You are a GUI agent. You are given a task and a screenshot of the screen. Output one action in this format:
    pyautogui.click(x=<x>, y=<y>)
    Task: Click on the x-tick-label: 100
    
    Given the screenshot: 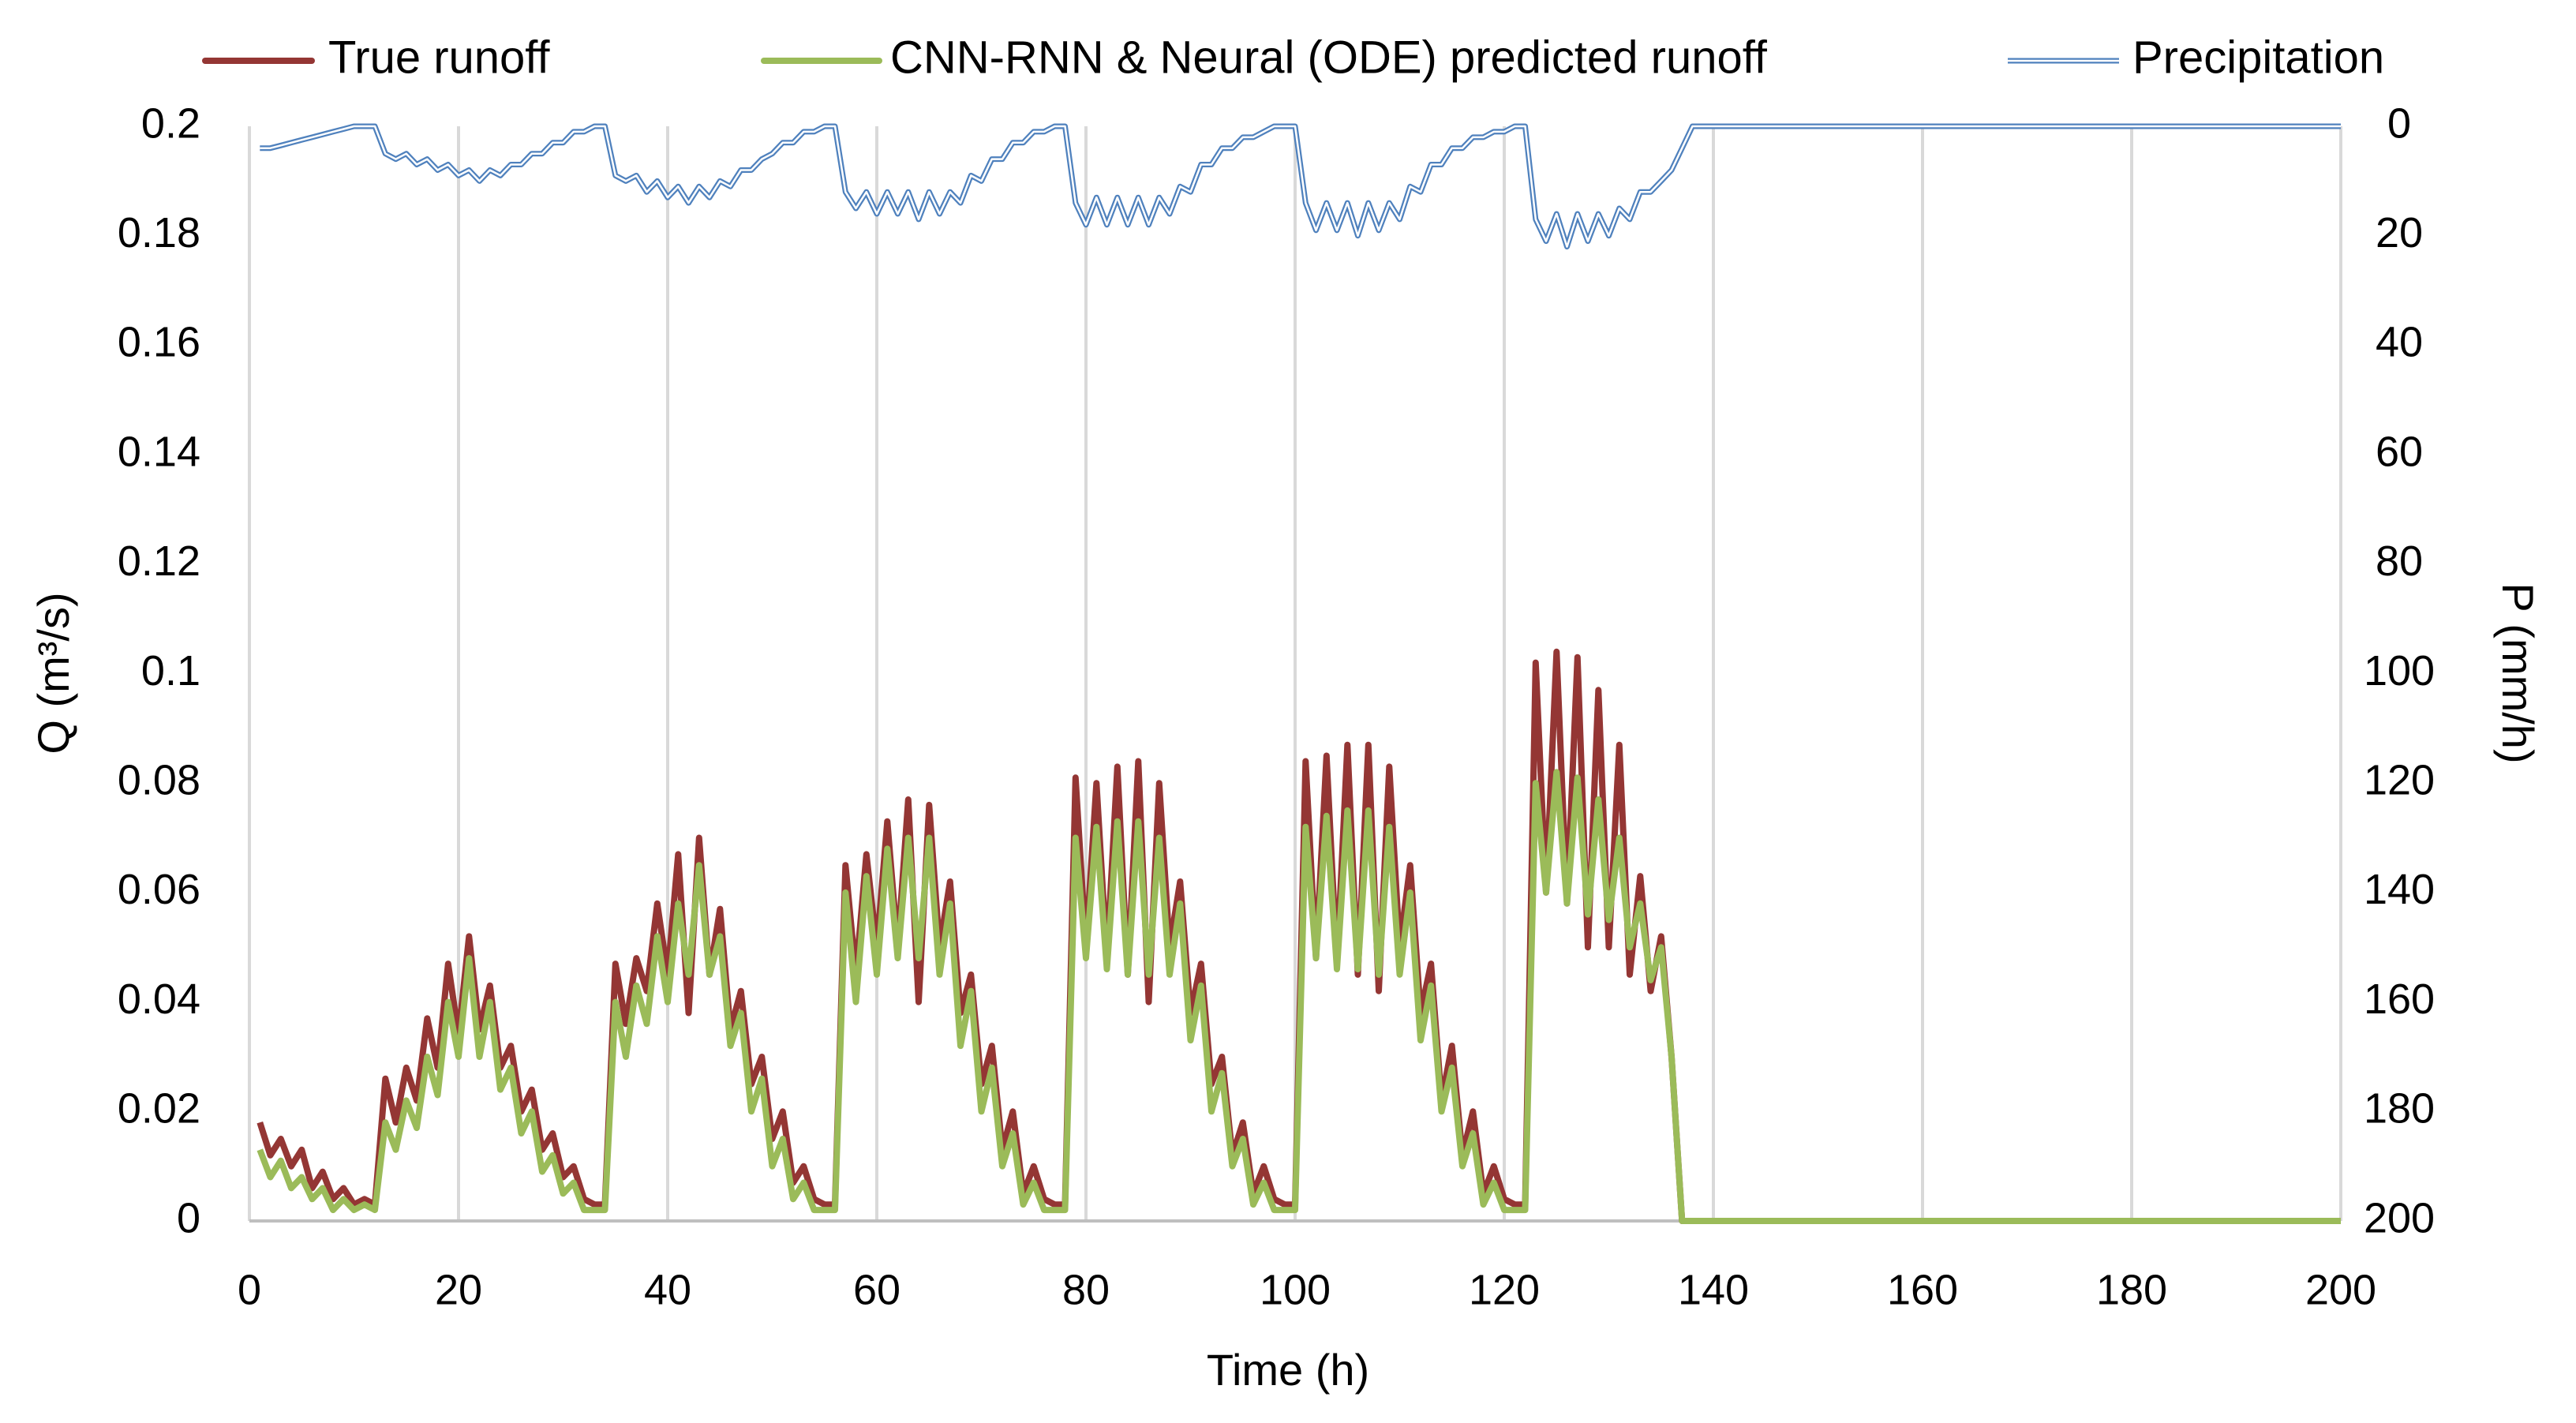 What is the action you would take?
    pyautogui.click(x=1295, y=1289)
    